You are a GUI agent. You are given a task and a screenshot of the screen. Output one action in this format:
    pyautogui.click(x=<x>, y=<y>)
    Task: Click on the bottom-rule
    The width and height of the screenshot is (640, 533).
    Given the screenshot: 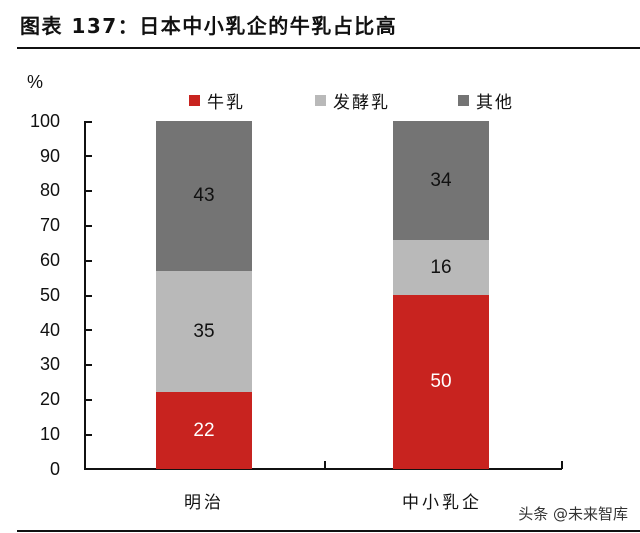 What is the action you would take?
    pyautogui.click(x=328, y=531)
    